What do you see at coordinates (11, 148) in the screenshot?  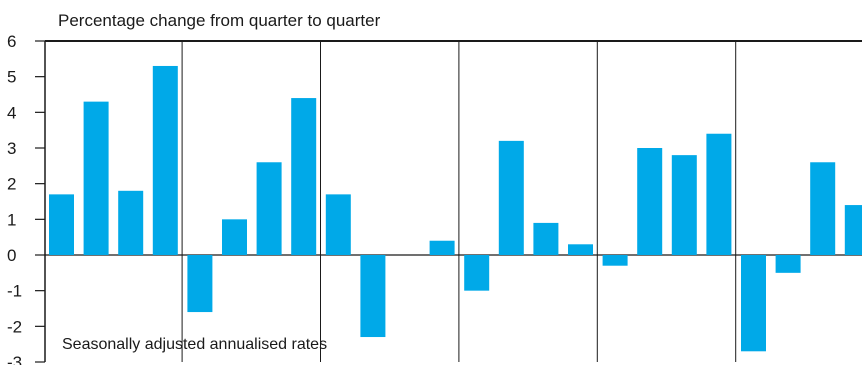 I see `y-tick-label: 3` at bounding box center [11, 148].